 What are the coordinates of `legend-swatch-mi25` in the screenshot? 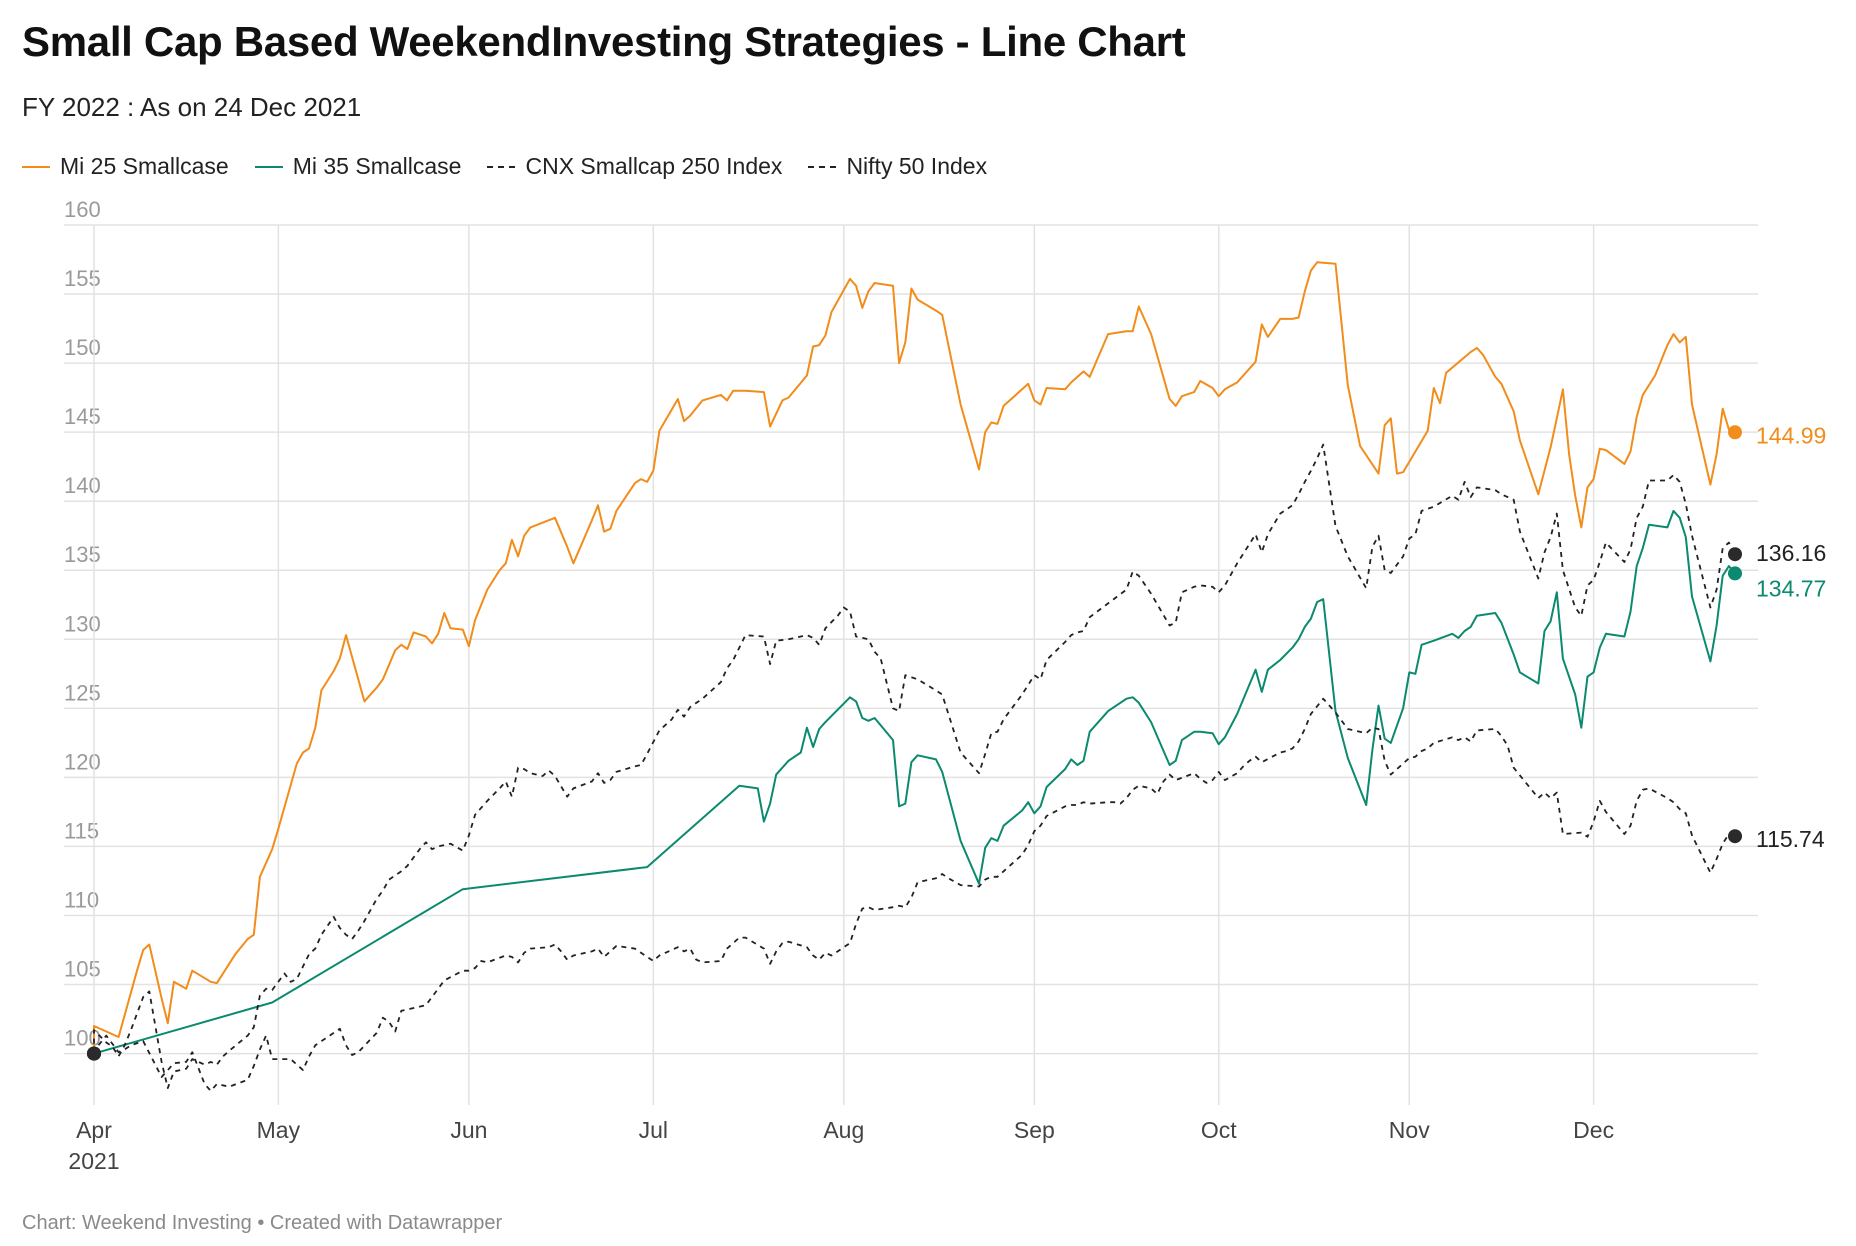 It's located at (36, 166).